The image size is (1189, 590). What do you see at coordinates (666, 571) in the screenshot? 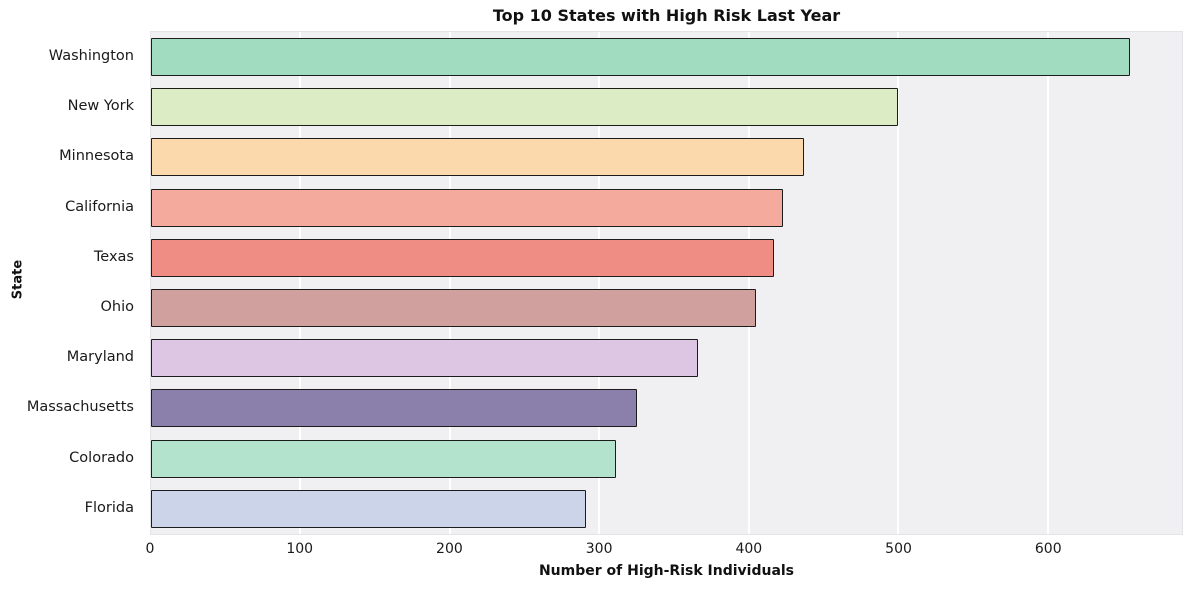
I see `x-axis-label: Number of High-Risk Individuals` at bounding box center [666, 571].